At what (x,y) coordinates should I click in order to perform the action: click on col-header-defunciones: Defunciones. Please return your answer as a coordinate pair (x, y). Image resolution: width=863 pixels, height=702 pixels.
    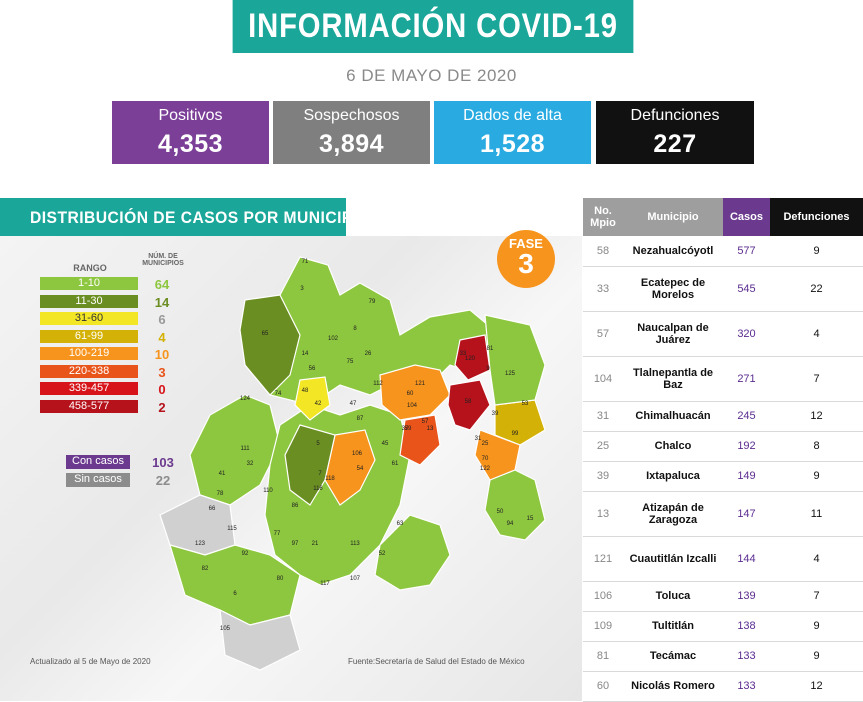
    Looking at the image, I should click on (816, 217).